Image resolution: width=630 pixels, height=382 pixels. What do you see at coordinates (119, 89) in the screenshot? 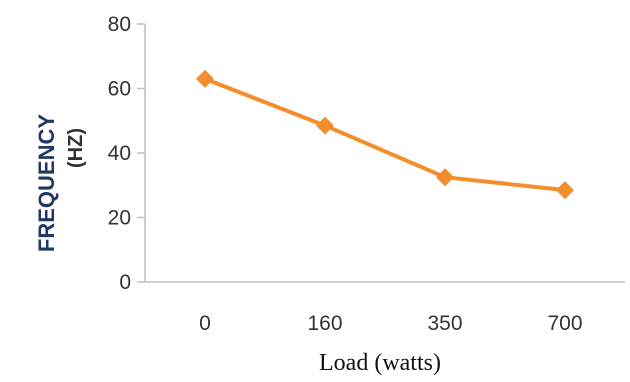
I see `y-tick-label: 60` at bounding box center [119, 89].